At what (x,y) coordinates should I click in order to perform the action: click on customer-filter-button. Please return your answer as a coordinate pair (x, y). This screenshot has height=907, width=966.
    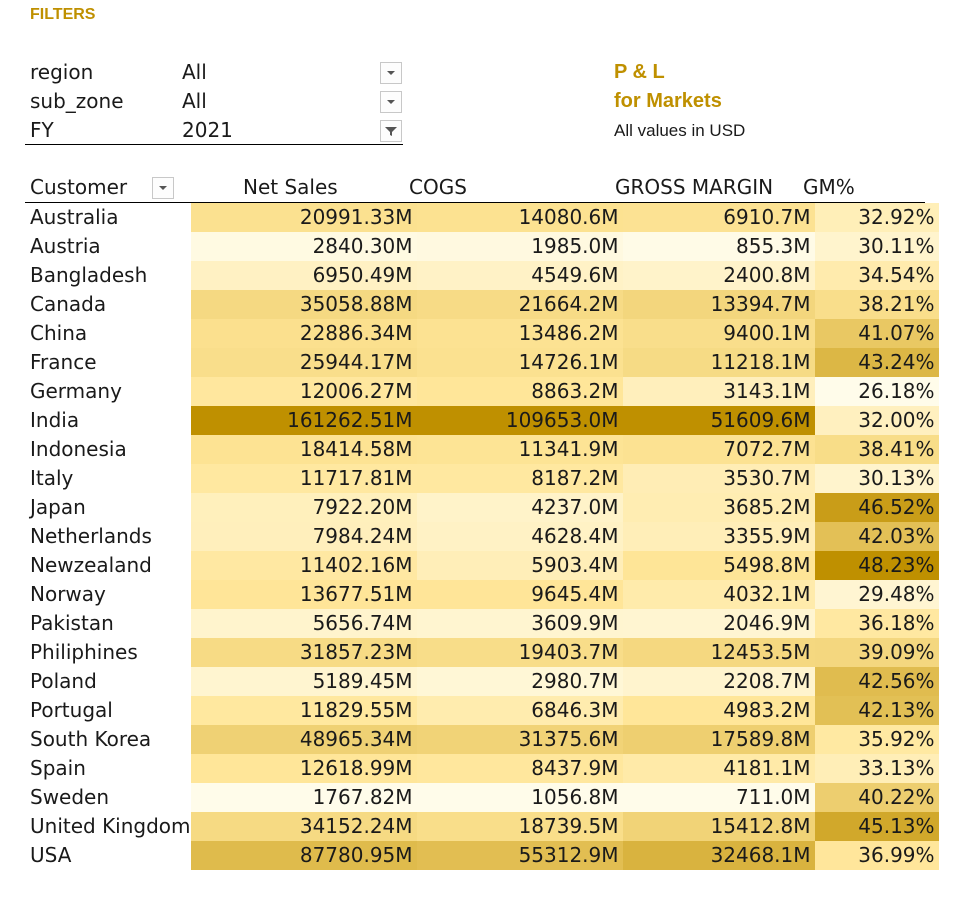
    Looking at the image, I should click on (163, 188).